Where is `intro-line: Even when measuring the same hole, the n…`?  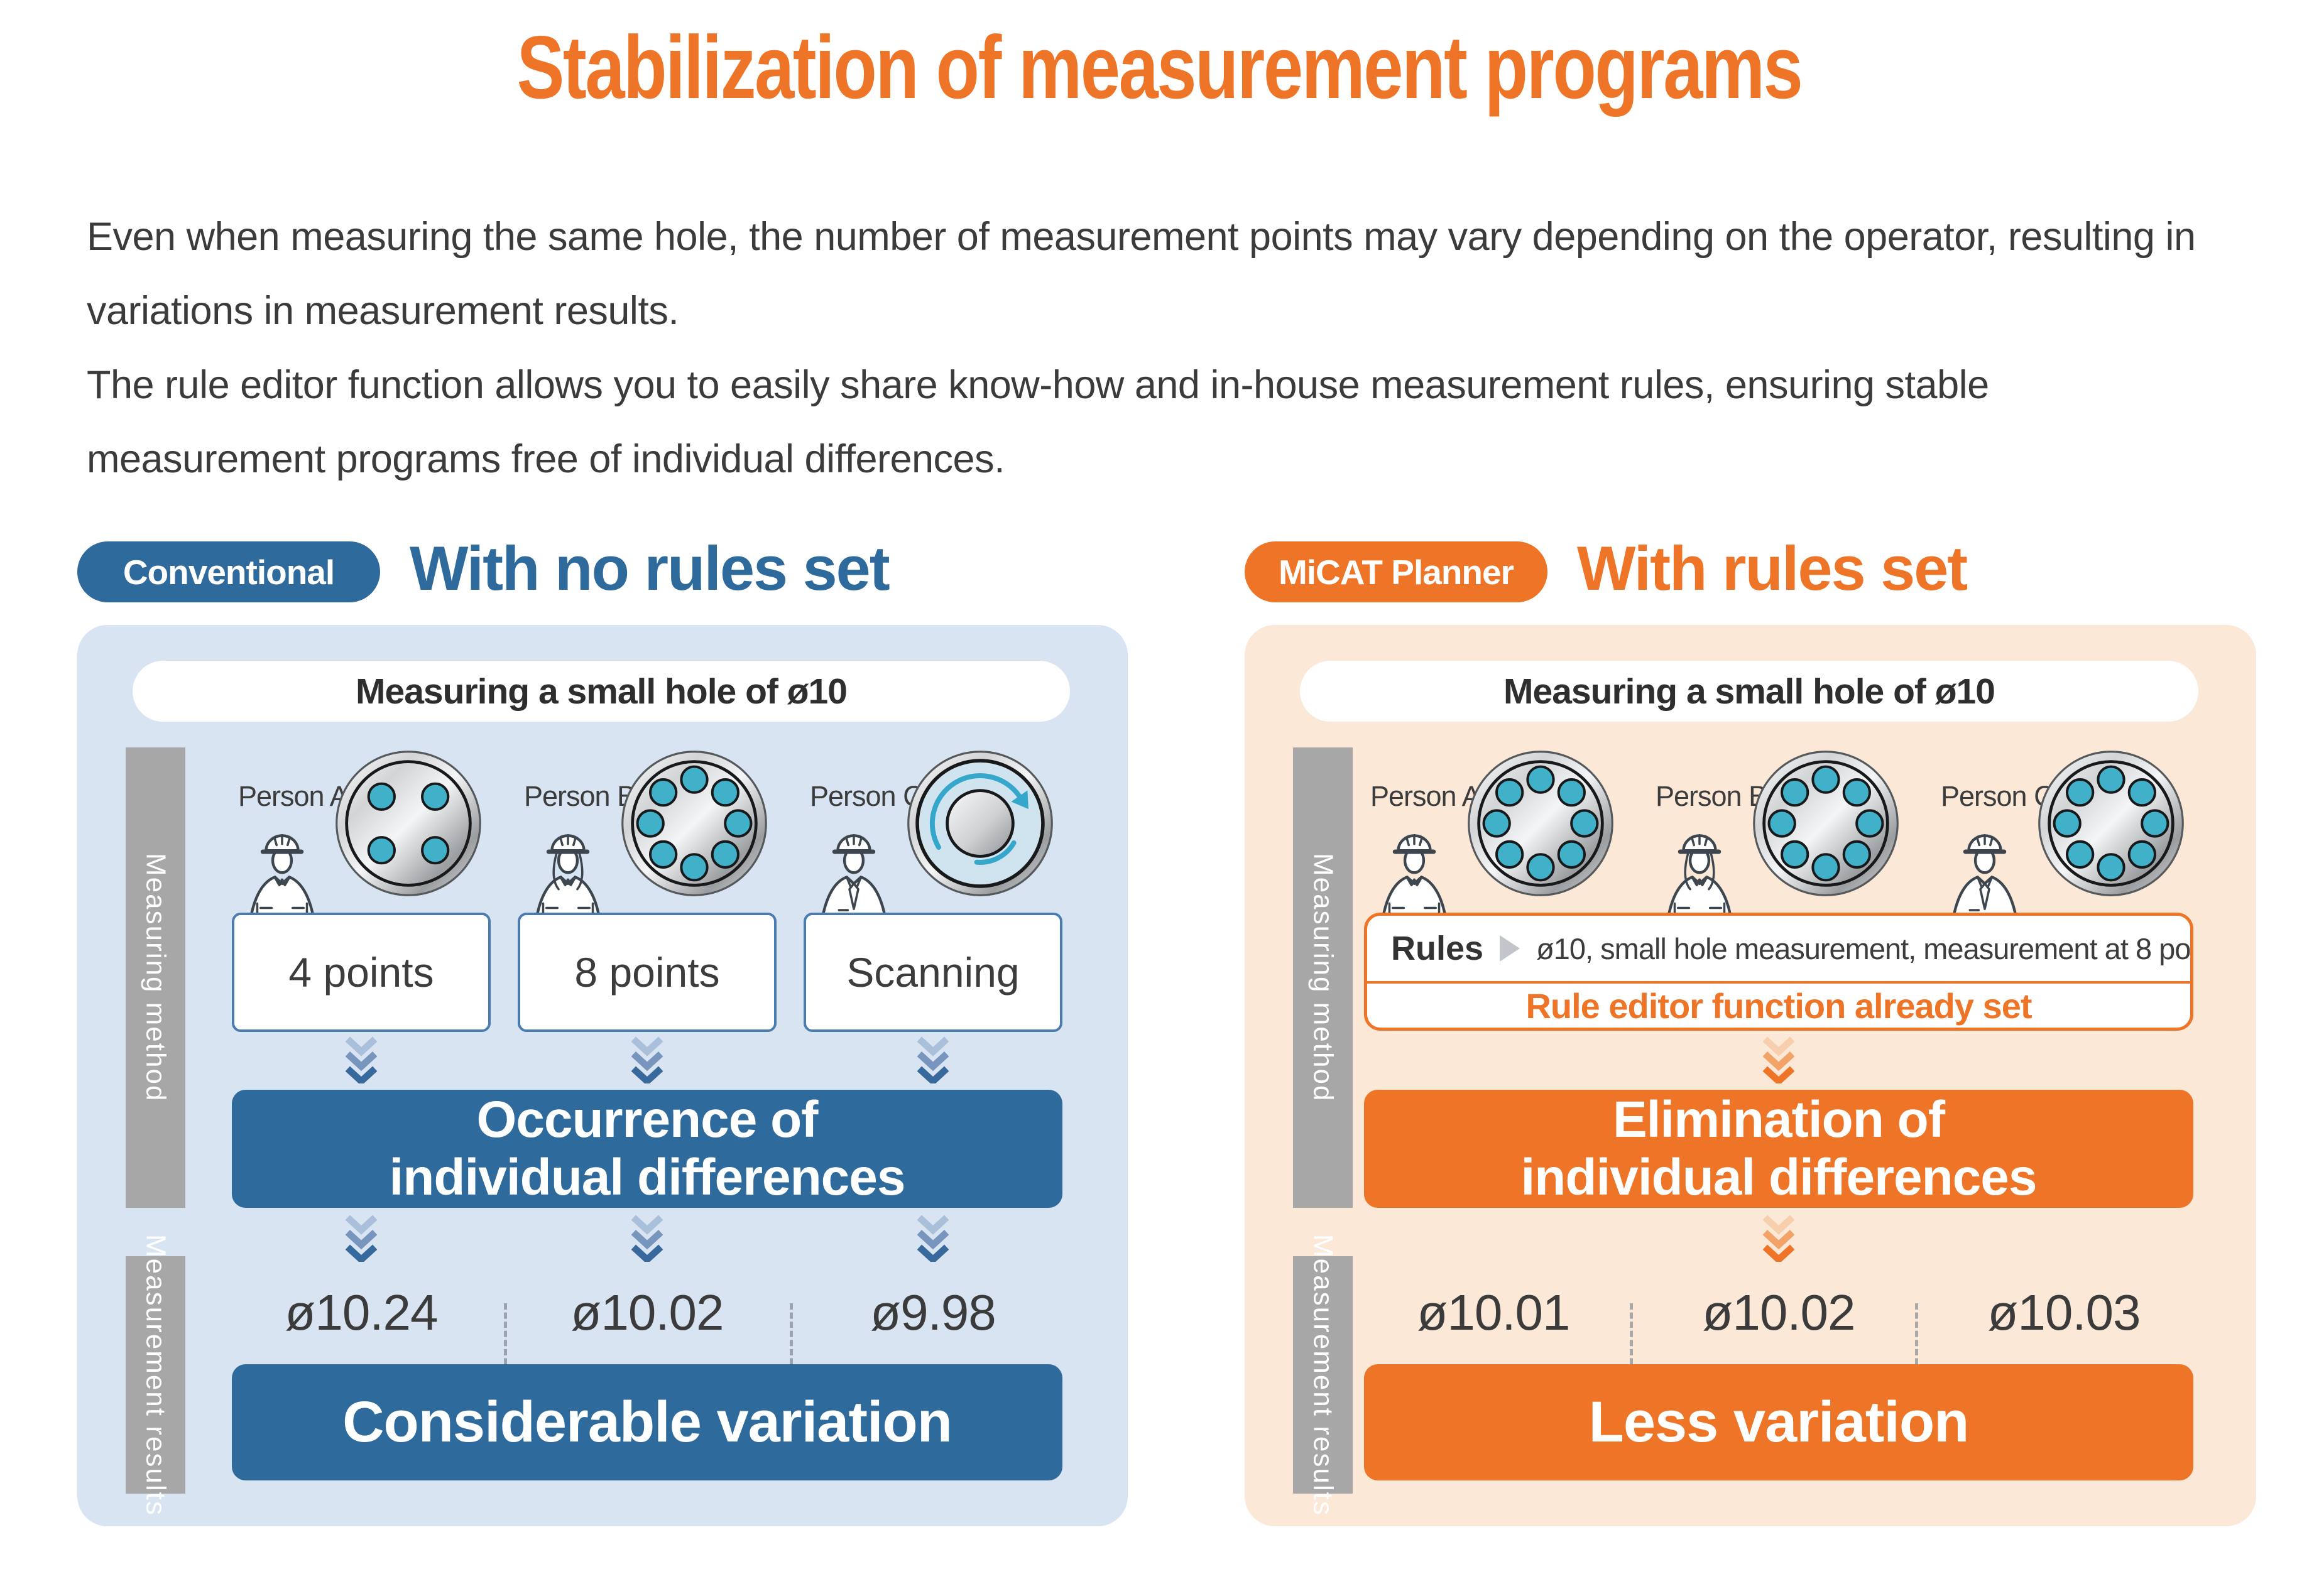 intro-line: Even when measuring the same hole, the n… is located at coordinates (1141, 237).